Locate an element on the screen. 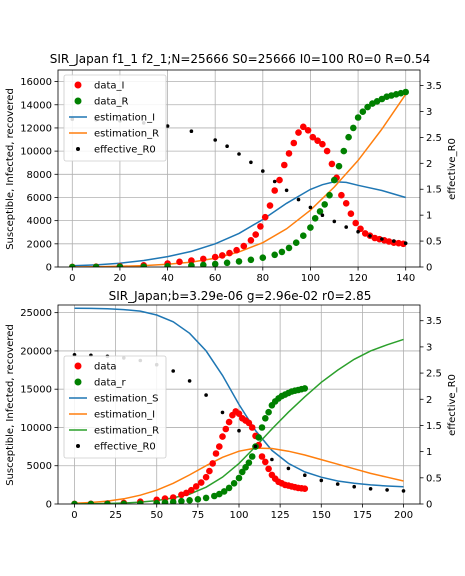 The image size is (465, 576). x-tick-label: 25 is located at coordinates (115, 515).